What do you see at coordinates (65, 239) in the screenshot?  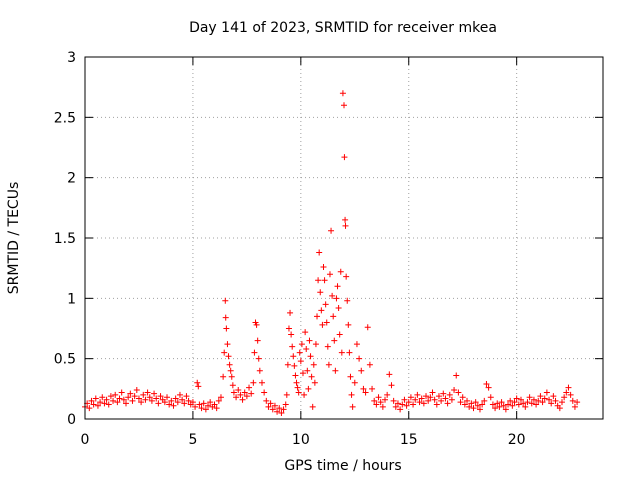 I see `y-tick-label: 1.5` at bounding box center [65, 239].